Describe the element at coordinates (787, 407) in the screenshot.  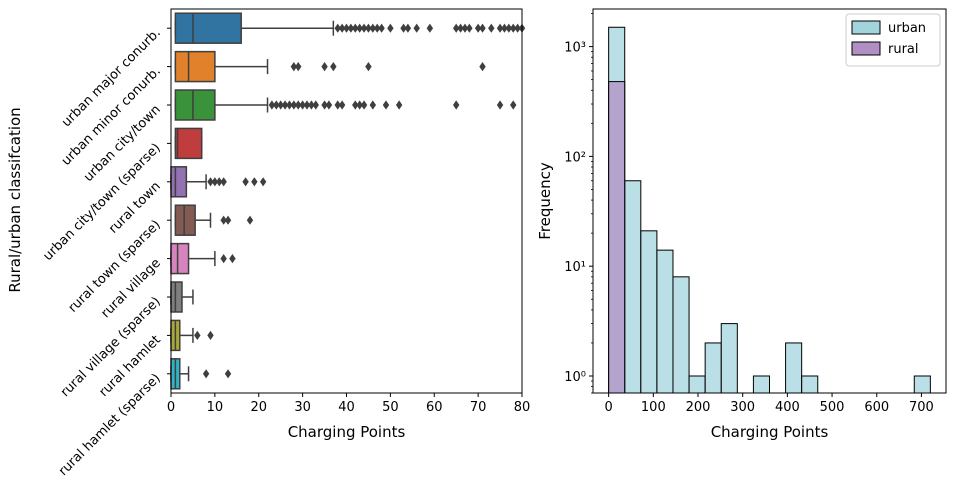
I see `x-tick-label: 400` at that location.